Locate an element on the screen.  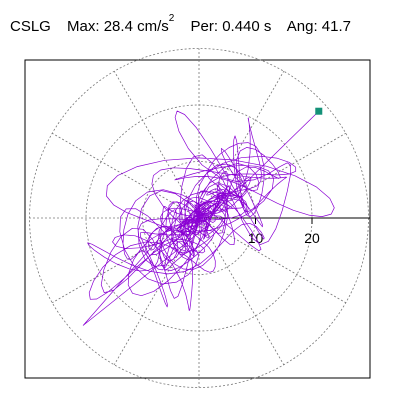
period-label: Per: is located at coordinates (204, 26).